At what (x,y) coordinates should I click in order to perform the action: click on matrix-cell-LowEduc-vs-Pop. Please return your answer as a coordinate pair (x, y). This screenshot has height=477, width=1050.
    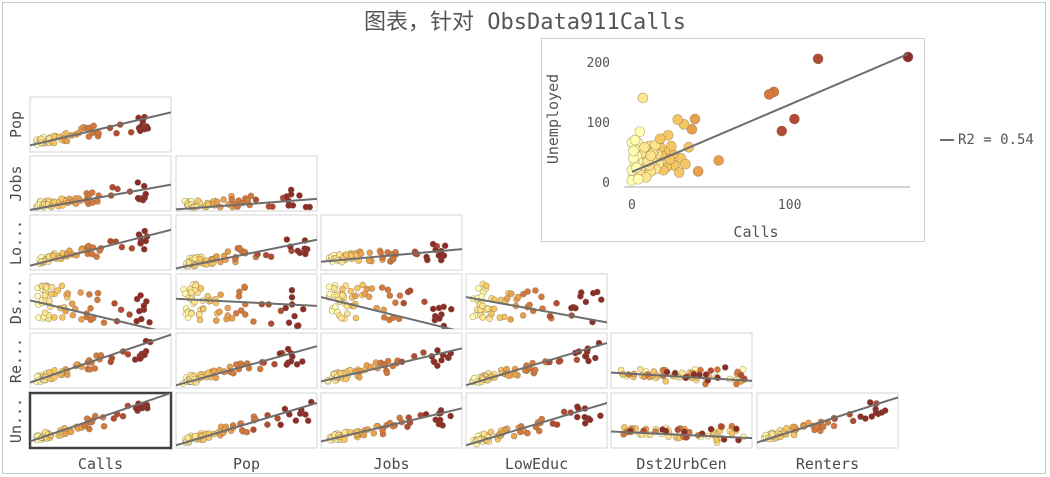
    Looking at the image, I should click on (246, 242).